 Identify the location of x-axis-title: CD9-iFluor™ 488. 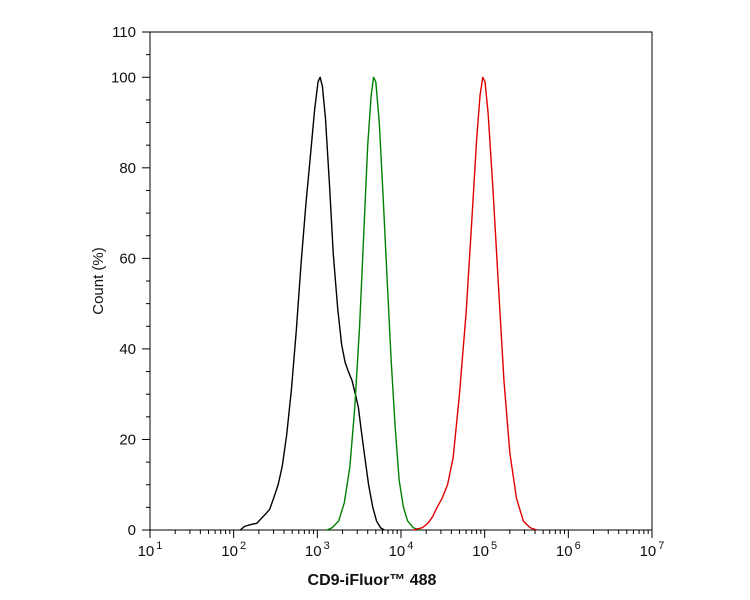
(372, 580).